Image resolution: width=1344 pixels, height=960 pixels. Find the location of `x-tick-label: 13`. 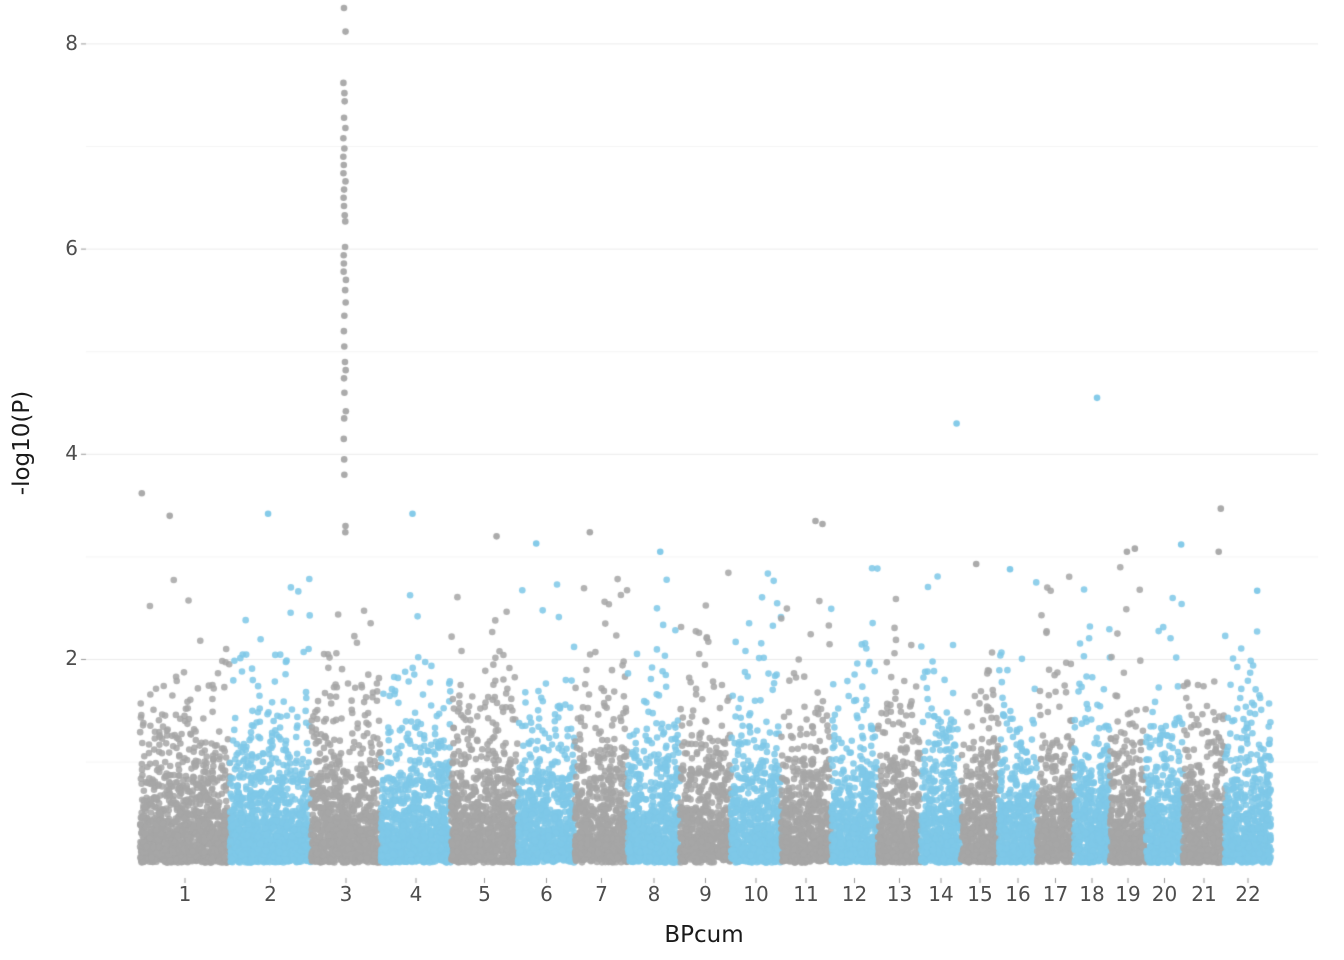

x-tick-label: 13 is located at coordinates (899, 894).